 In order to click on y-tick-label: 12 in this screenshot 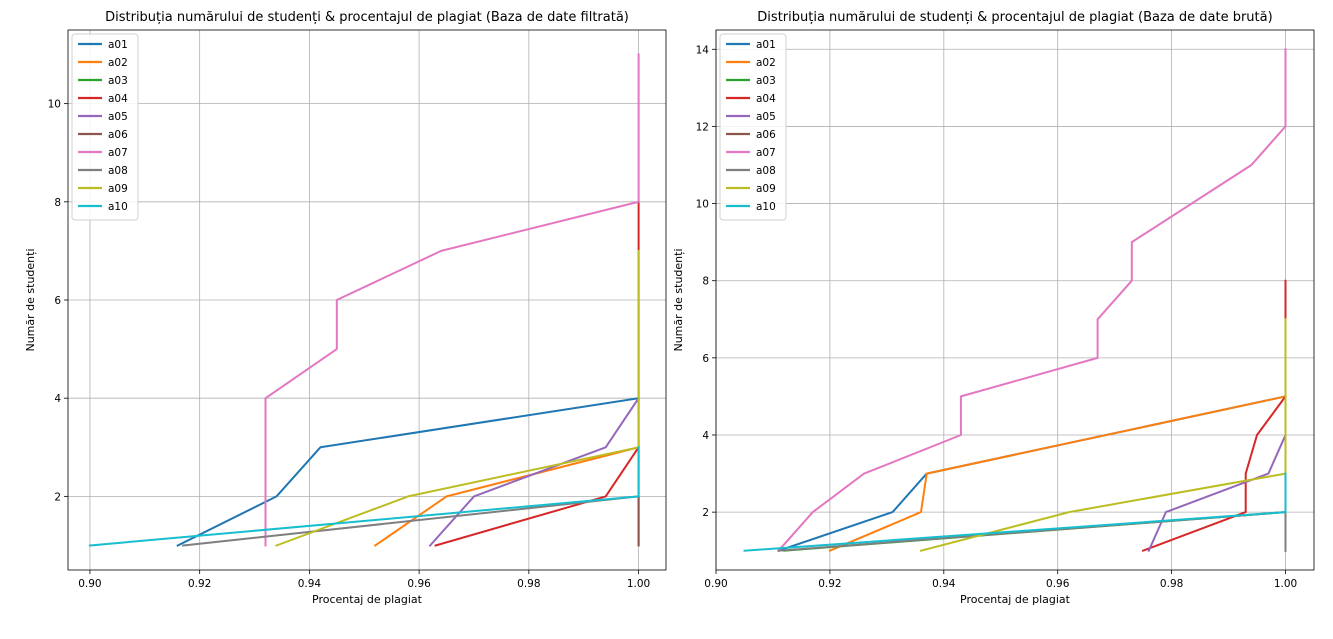, I will do `click(702, 127)`.